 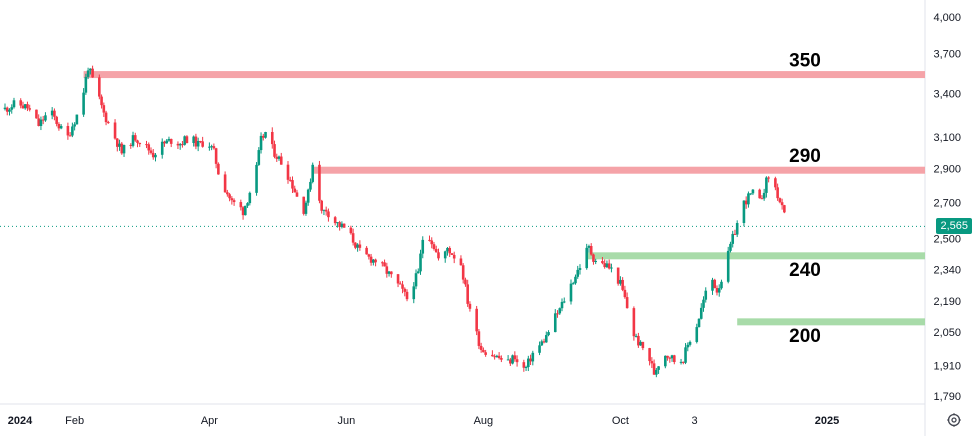 What do you see at coordinates (947, 170) in the screenshot?
I see `y-tick-label: 2,900` at bounding box center [947, 170].